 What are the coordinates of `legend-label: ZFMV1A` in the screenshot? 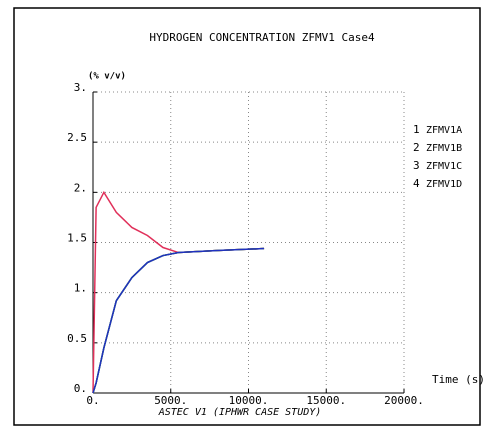 It's located at (444, 130).